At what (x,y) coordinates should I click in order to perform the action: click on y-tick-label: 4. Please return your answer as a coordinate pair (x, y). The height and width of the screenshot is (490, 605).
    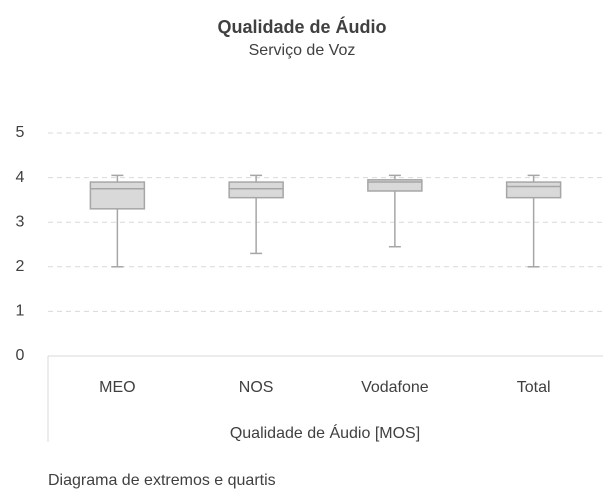
    Looking at the image, I should click on (20, 177).